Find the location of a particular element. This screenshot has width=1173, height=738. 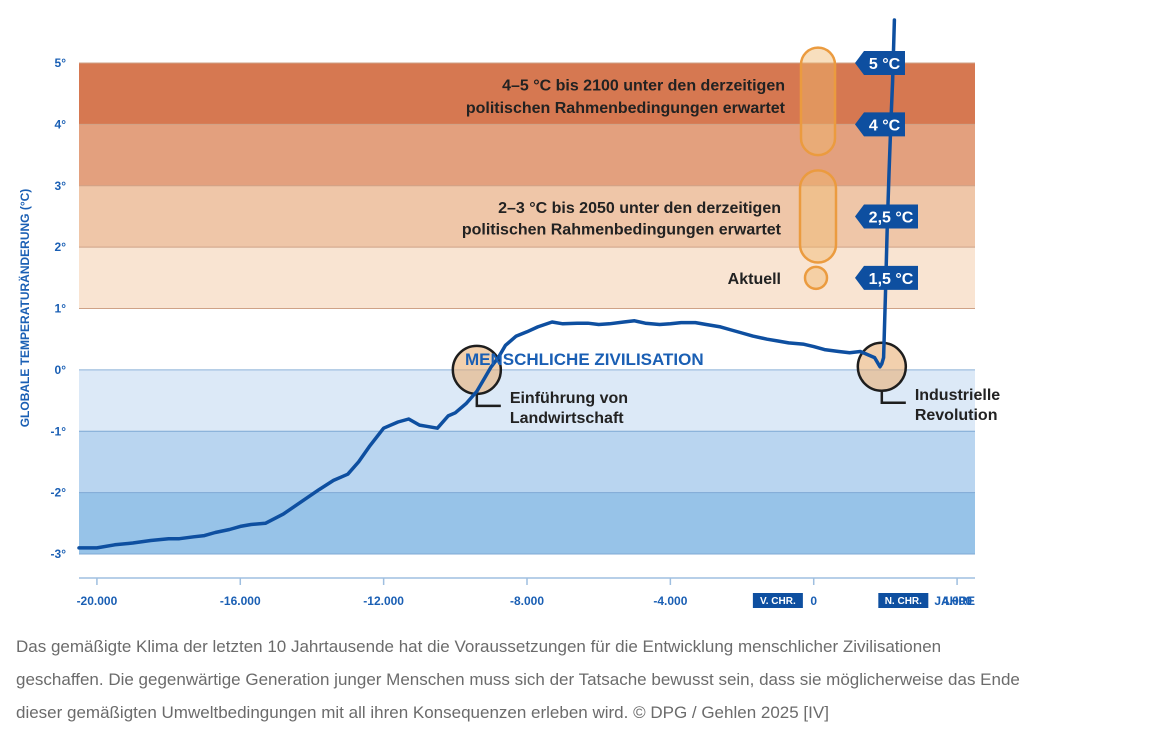

y-axis-title: GLOBALE TEMPERATURÄNDERUNG (°C) is located at coordinates (24, 308).